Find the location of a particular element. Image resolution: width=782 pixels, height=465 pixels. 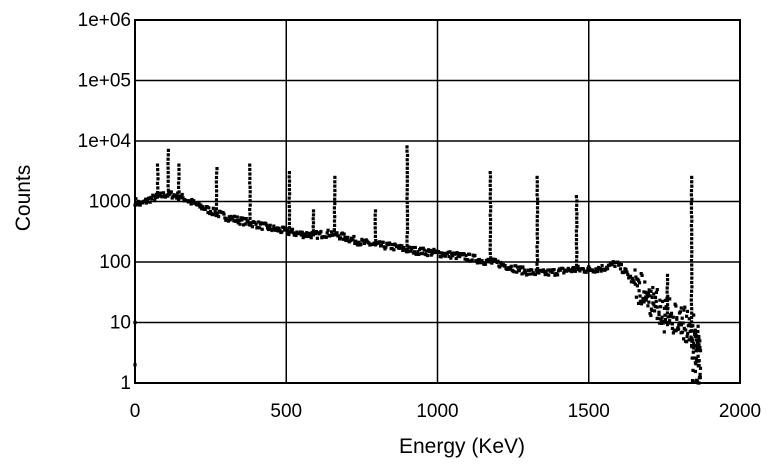

x-tick-label: 500 is located at coordinates (286, 411).